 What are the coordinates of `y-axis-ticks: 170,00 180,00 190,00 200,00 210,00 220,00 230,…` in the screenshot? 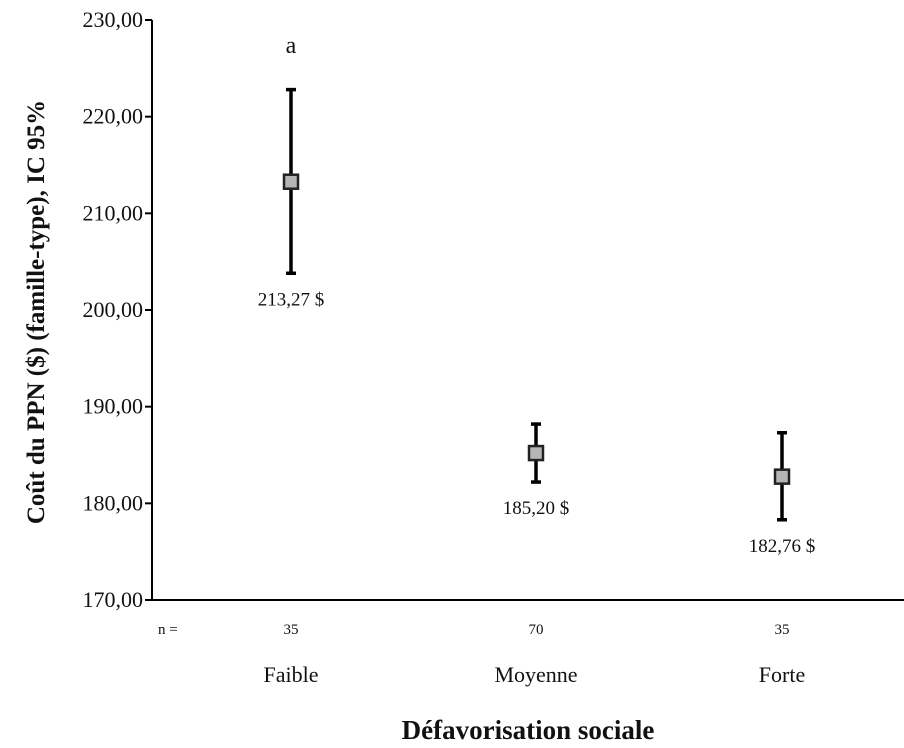 It's located at (117, 309).